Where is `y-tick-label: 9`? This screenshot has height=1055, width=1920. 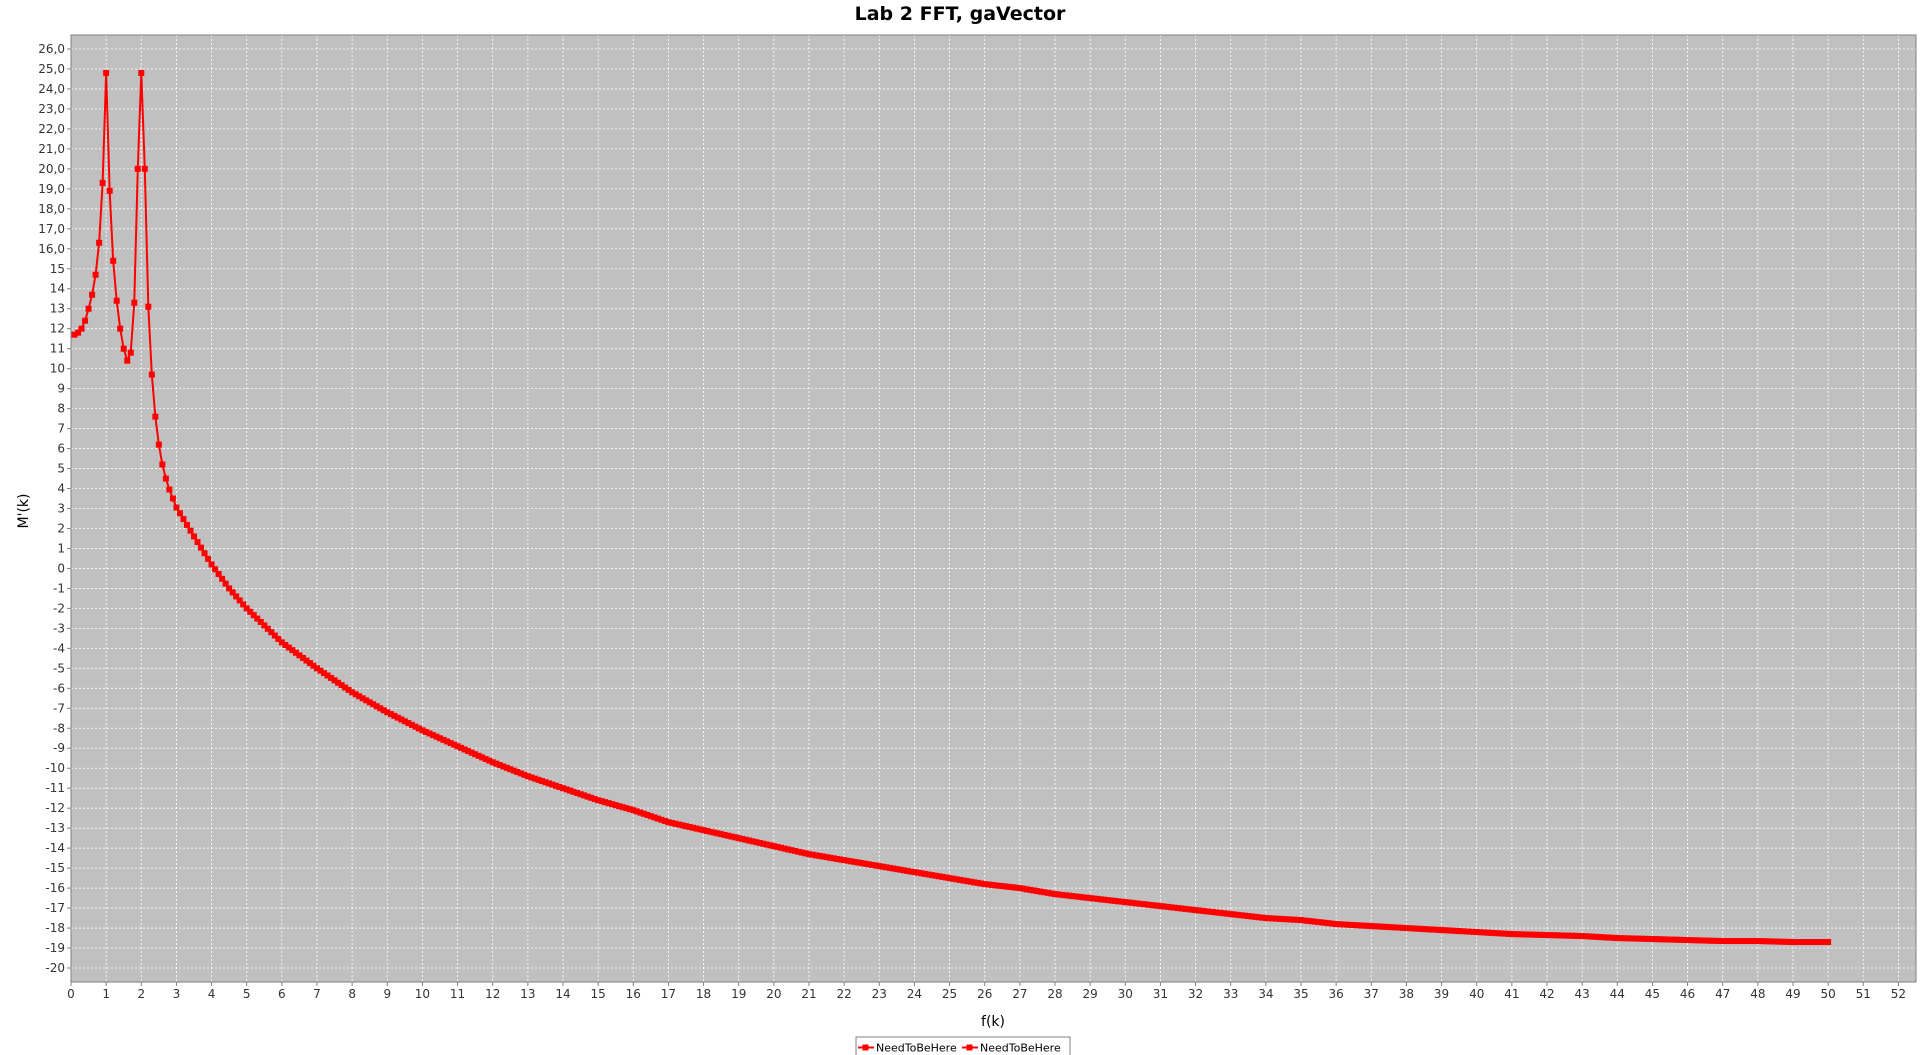 y-tick-label: 9 is located at coordinates (61, 389).